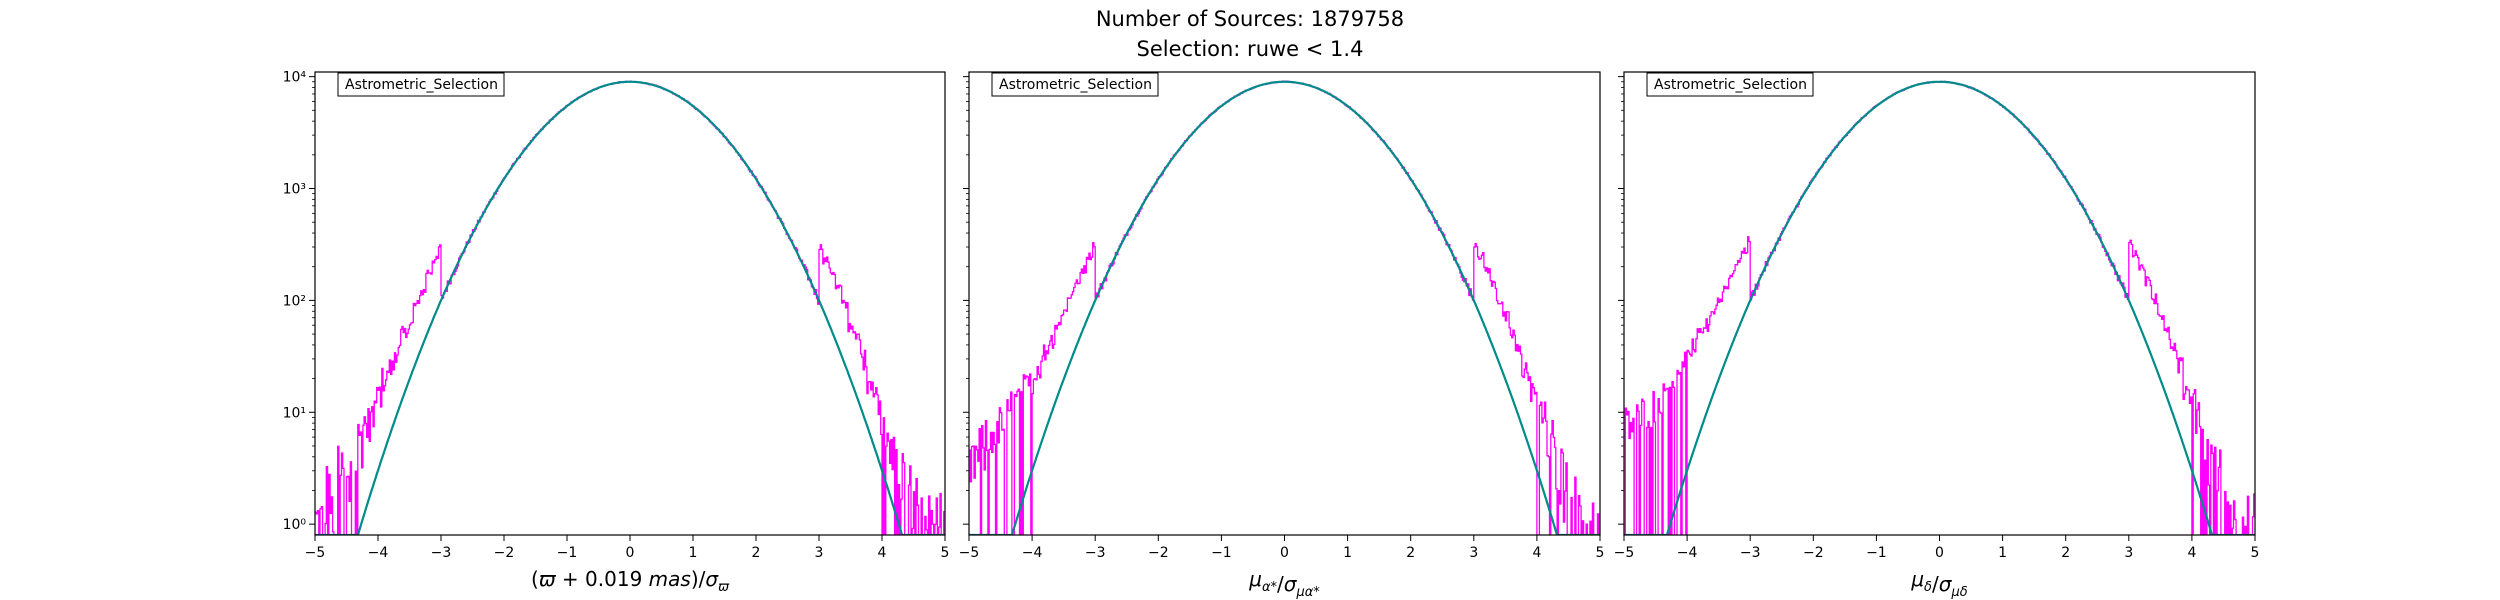  I want to click on figure-subtitle: Selection: ruwe < 1.4, so click(1250, 49).